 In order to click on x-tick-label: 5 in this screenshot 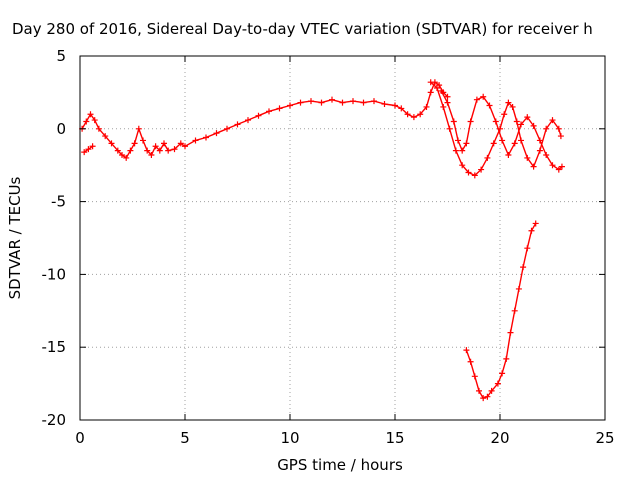, I will do `click(185, 438)`.